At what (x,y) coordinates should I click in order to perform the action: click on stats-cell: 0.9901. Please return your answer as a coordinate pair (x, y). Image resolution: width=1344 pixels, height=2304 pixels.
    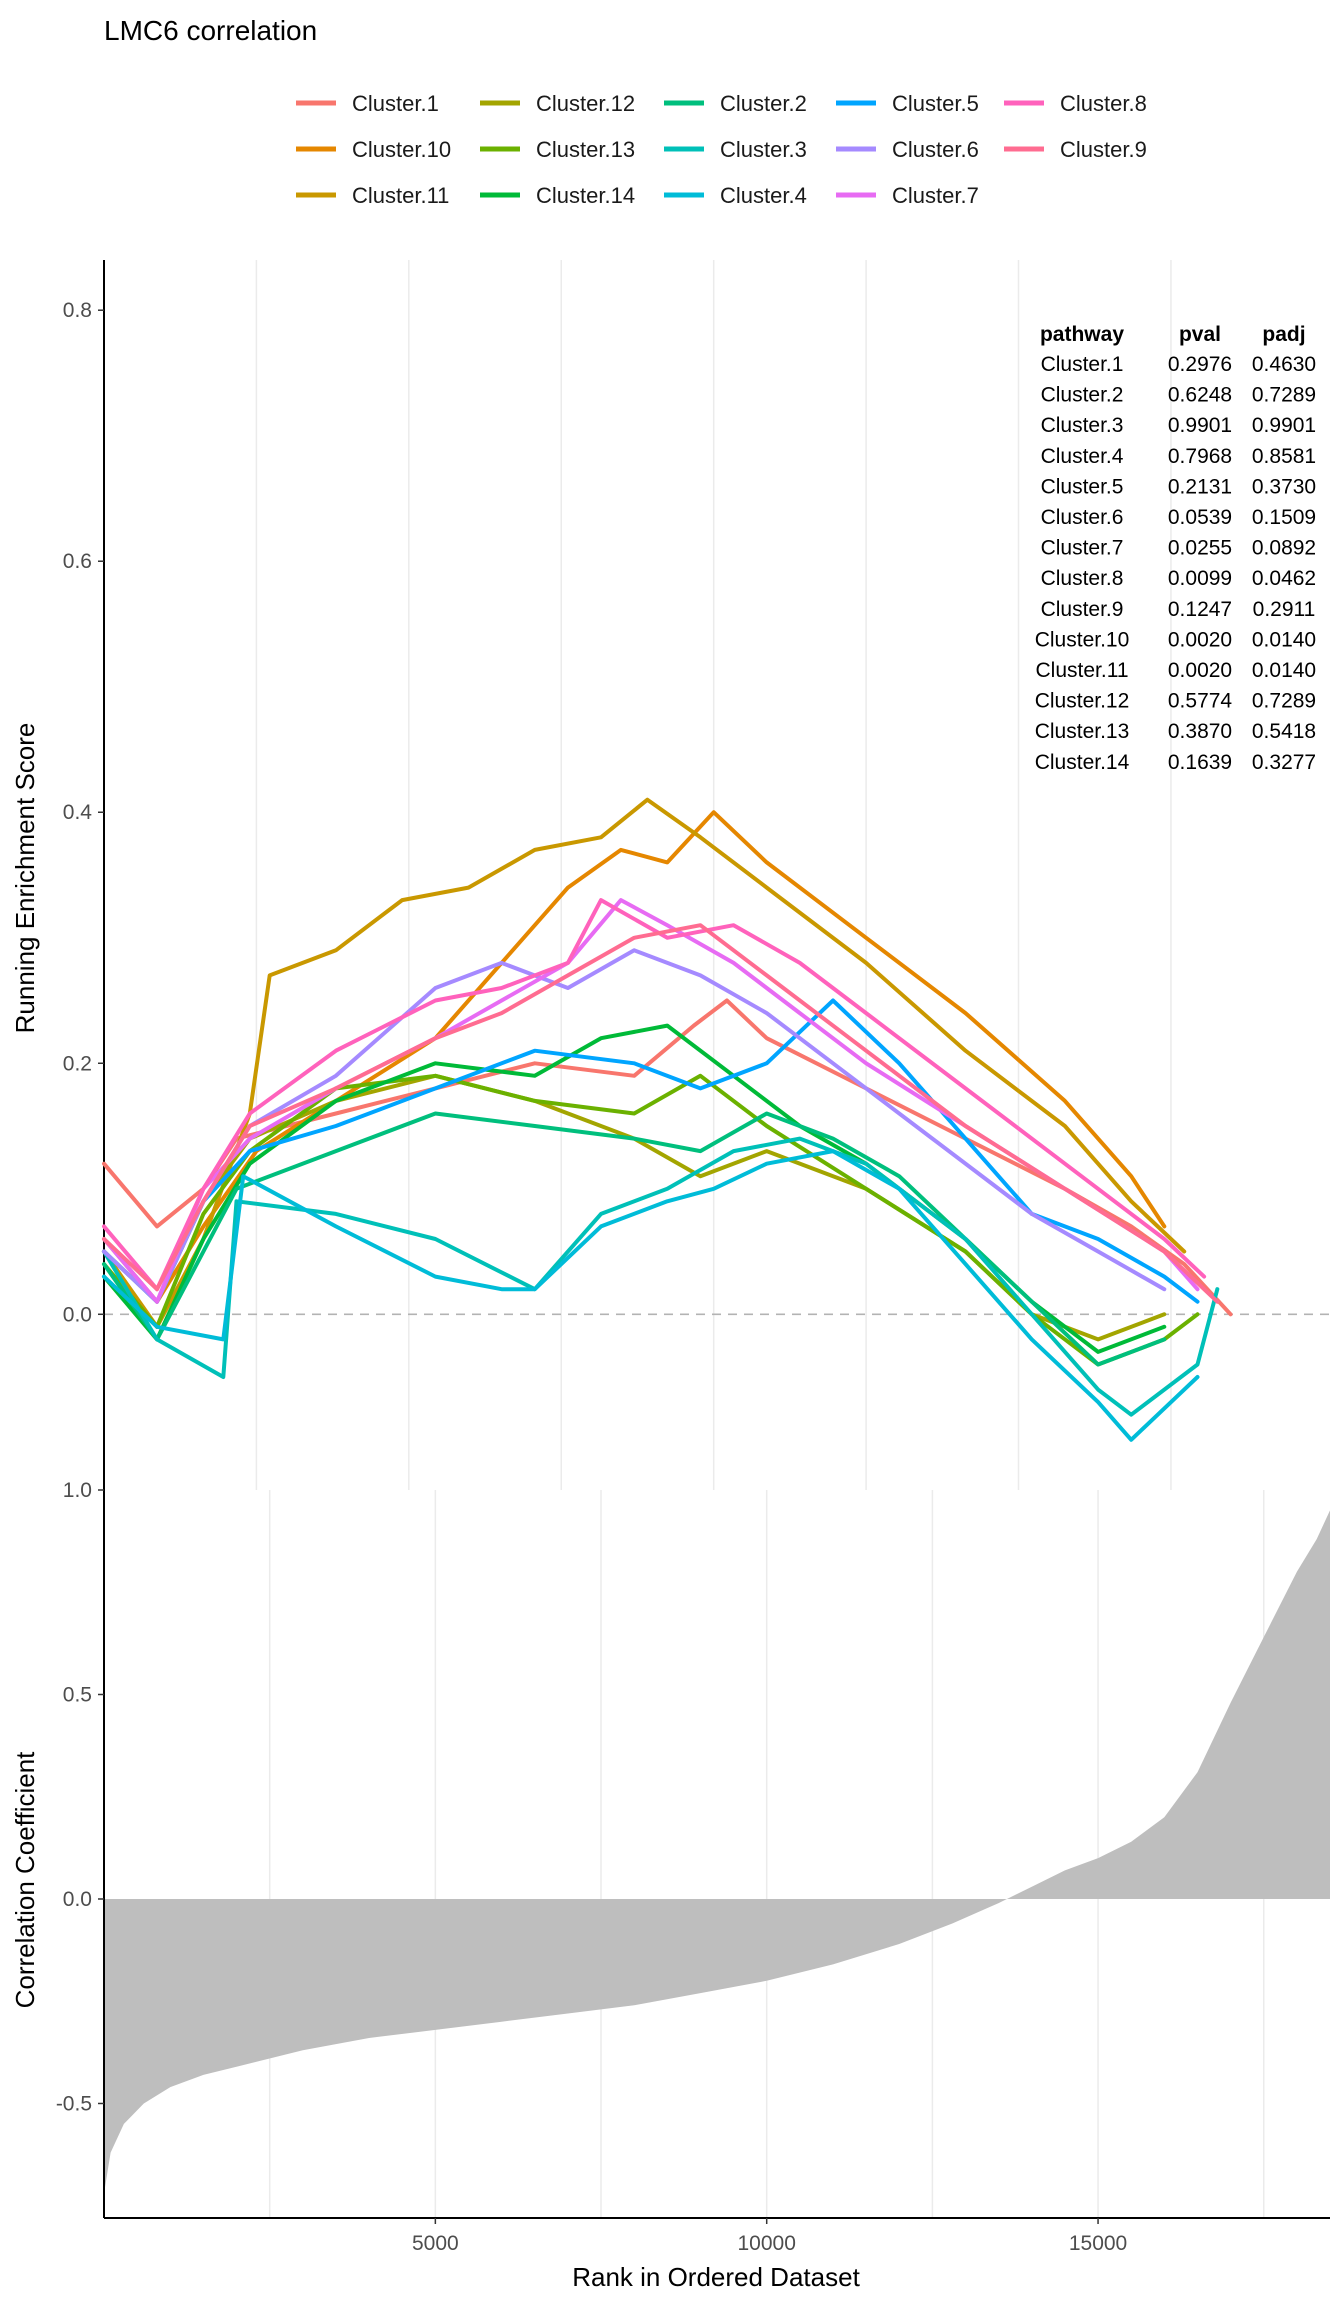
    Looking at the image, I should click on (1284, 425).